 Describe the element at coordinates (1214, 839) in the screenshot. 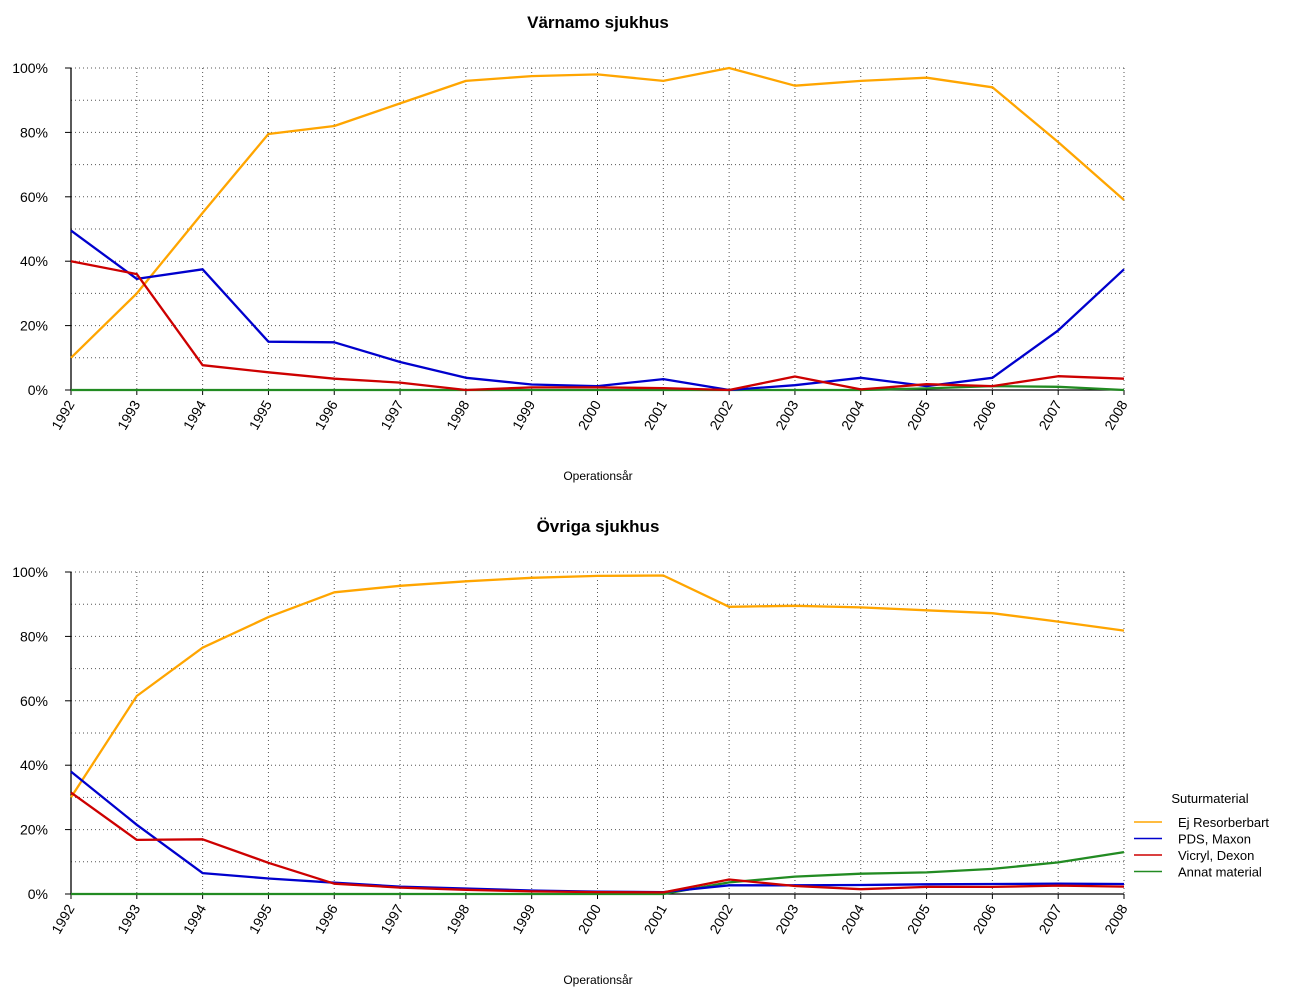

I see `legend-label: PDS, Maxon` at that location.